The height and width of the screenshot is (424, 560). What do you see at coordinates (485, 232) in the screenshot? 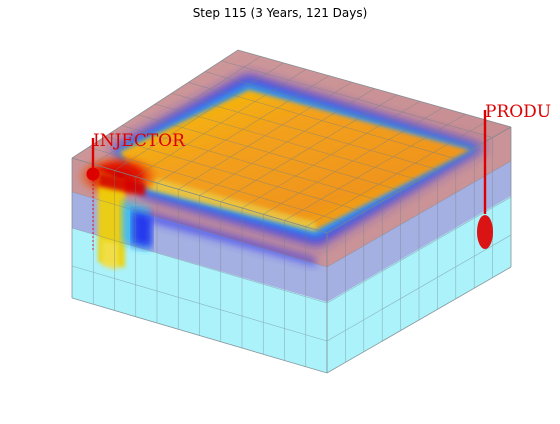
I see `producer-well-marker` at bounding box center [485, 232].